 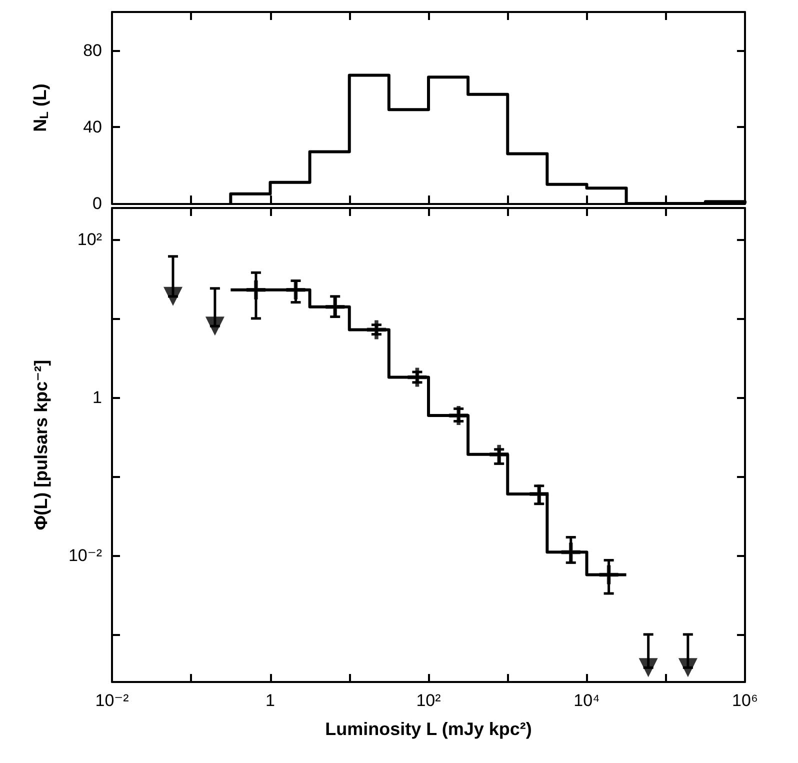 I want to click on y-tick-label: 10², so click(x=89, y=239).